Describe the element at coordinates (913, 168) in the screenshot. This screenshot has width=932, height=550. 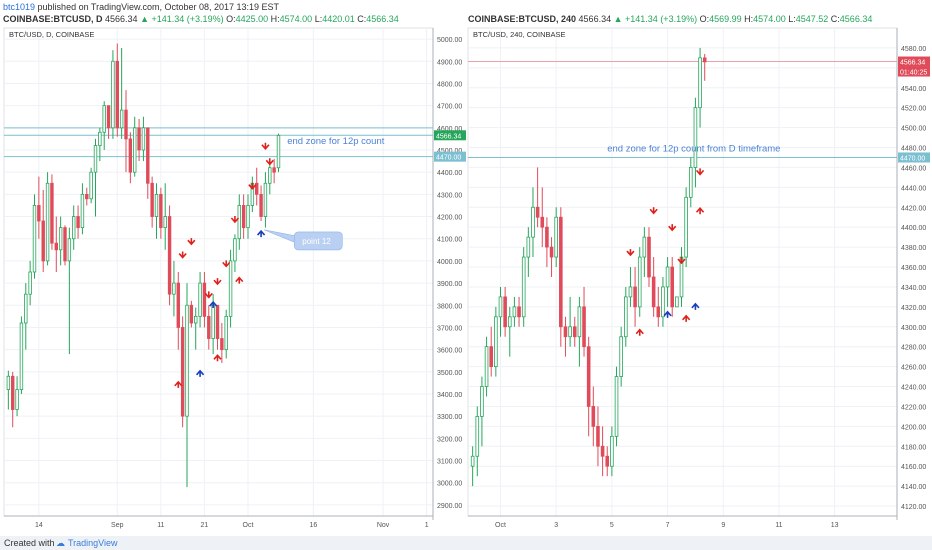
I see `y-tick-label: 4460.00` at that location.